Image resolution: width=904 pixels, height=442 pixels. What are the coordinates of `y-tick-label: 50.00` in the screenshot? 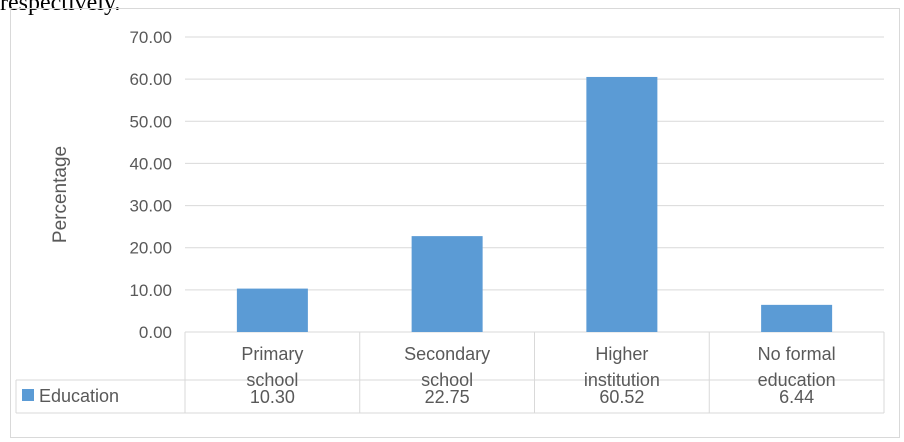 It's located at (150, 121).